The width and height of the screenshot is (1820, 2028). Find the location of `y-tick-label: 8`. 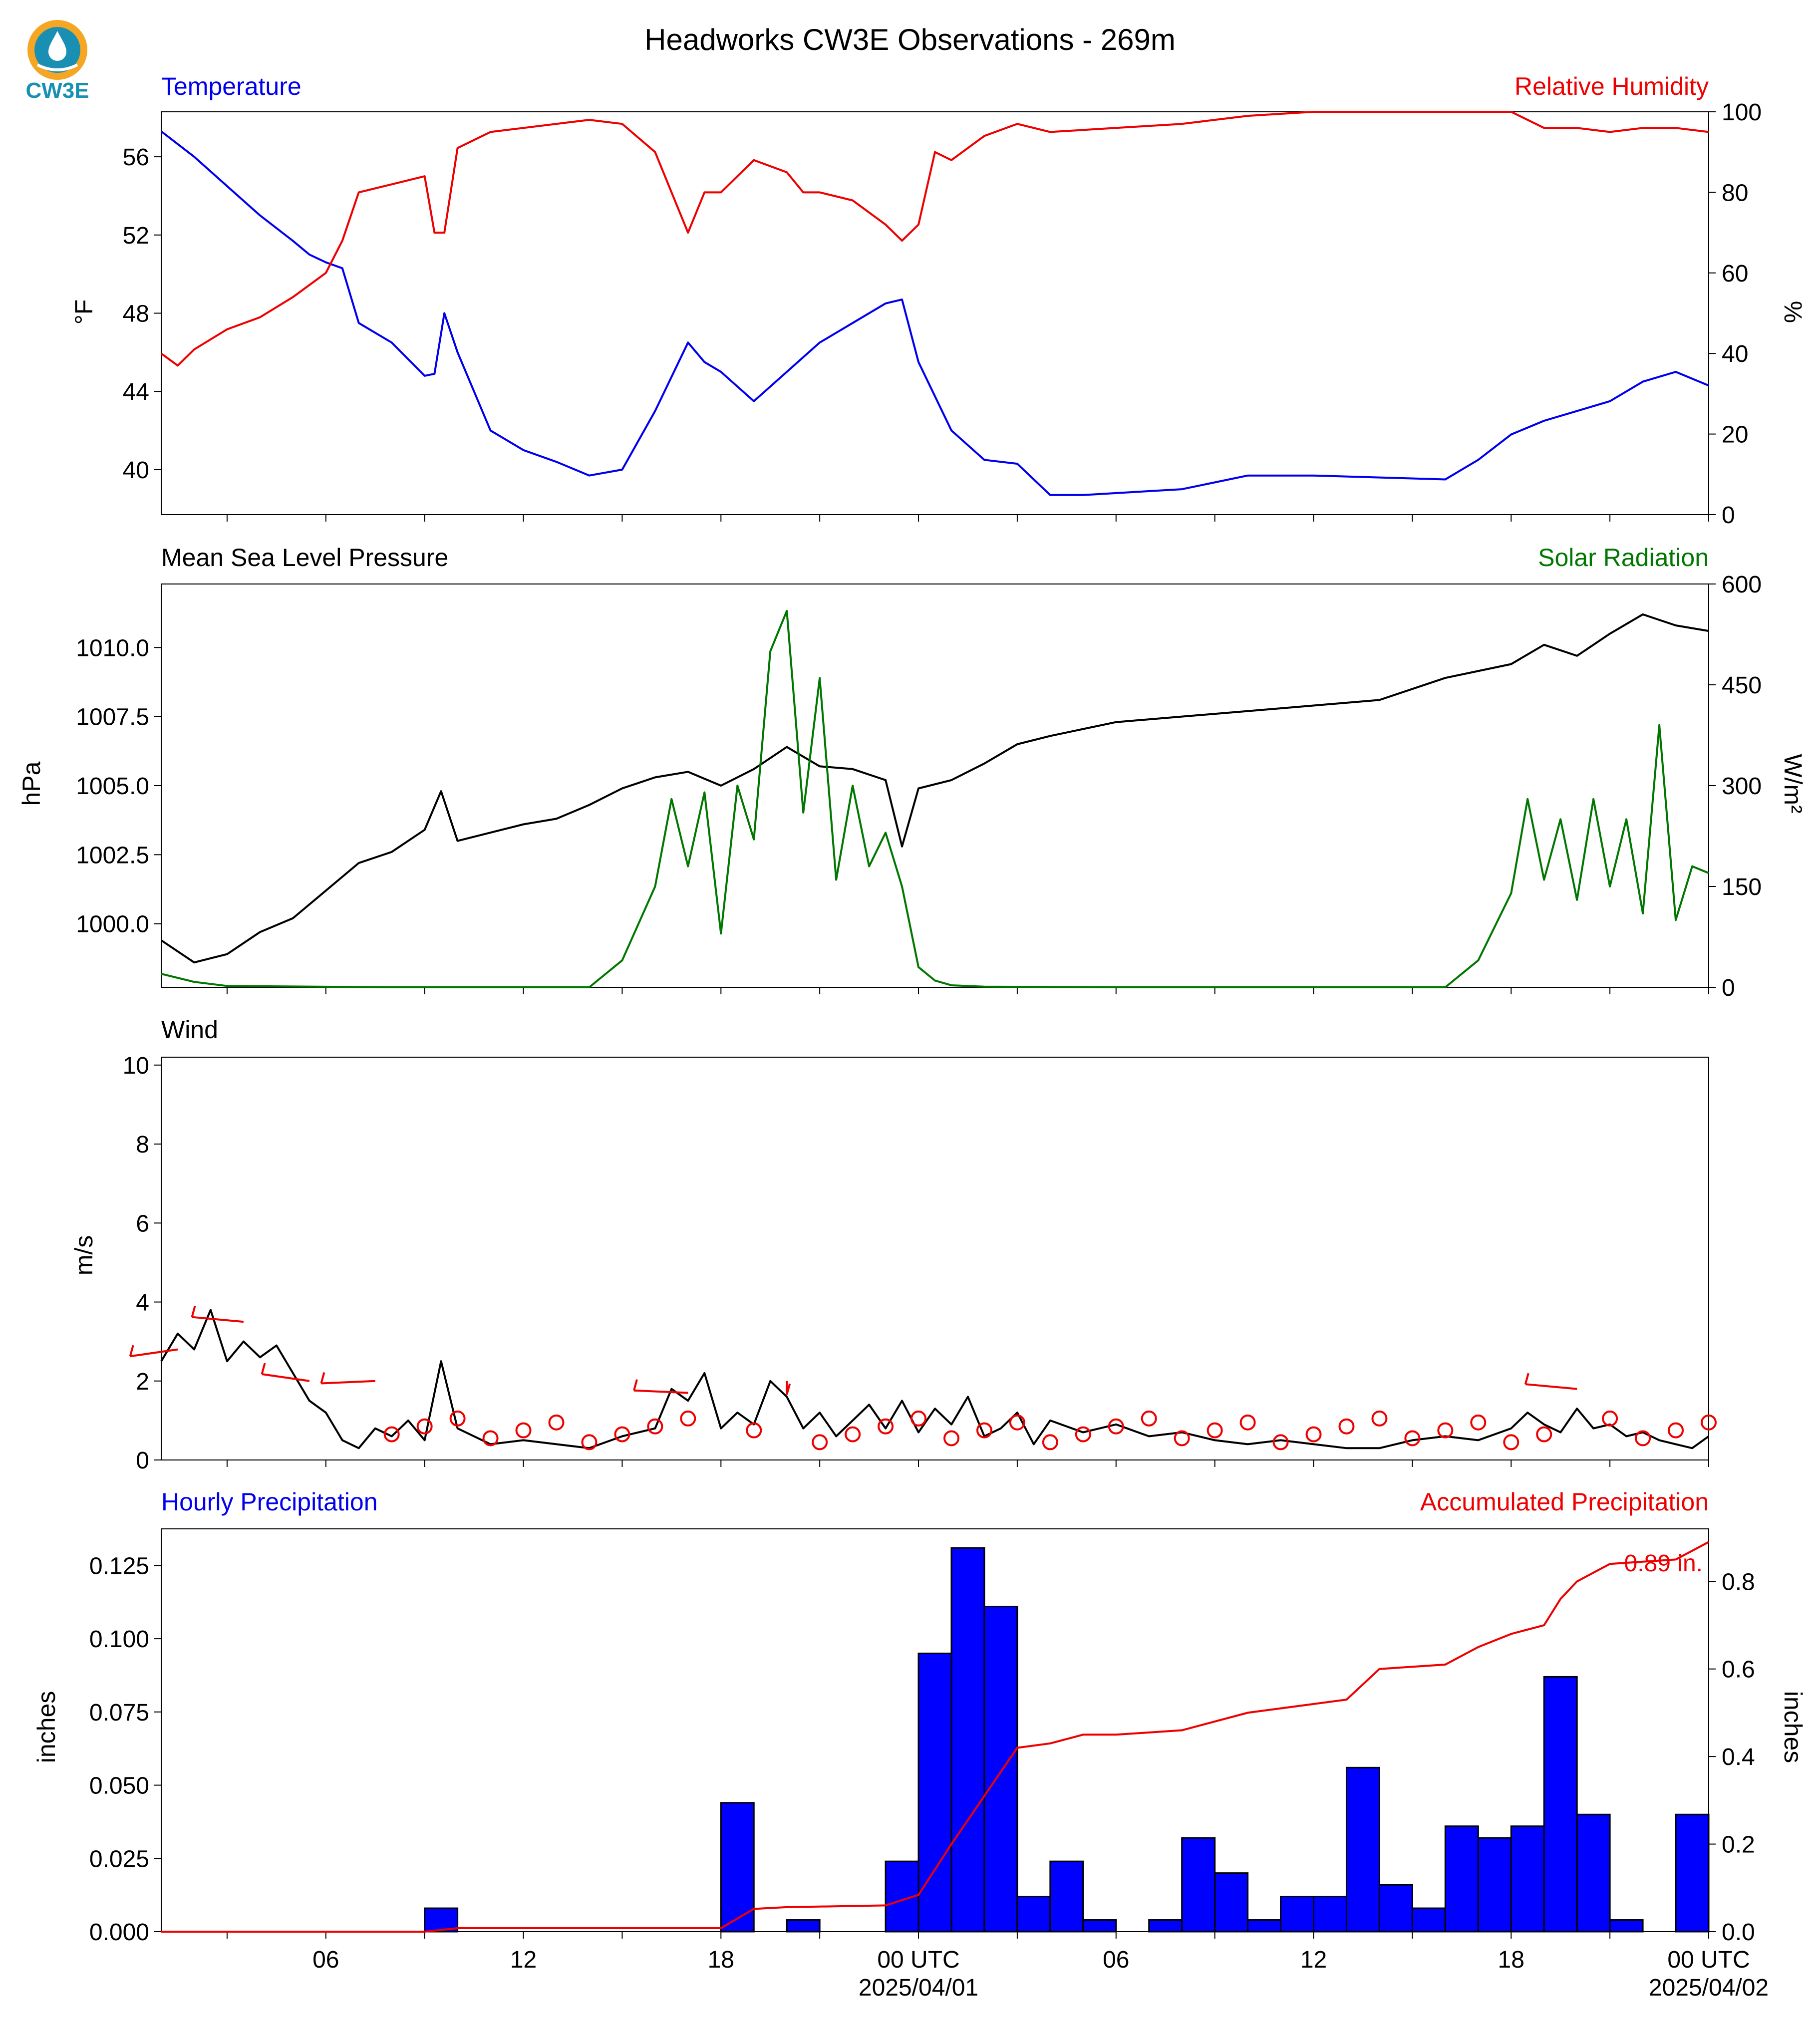

y-tick-label: 8 is located at coordinates (142, 1145).